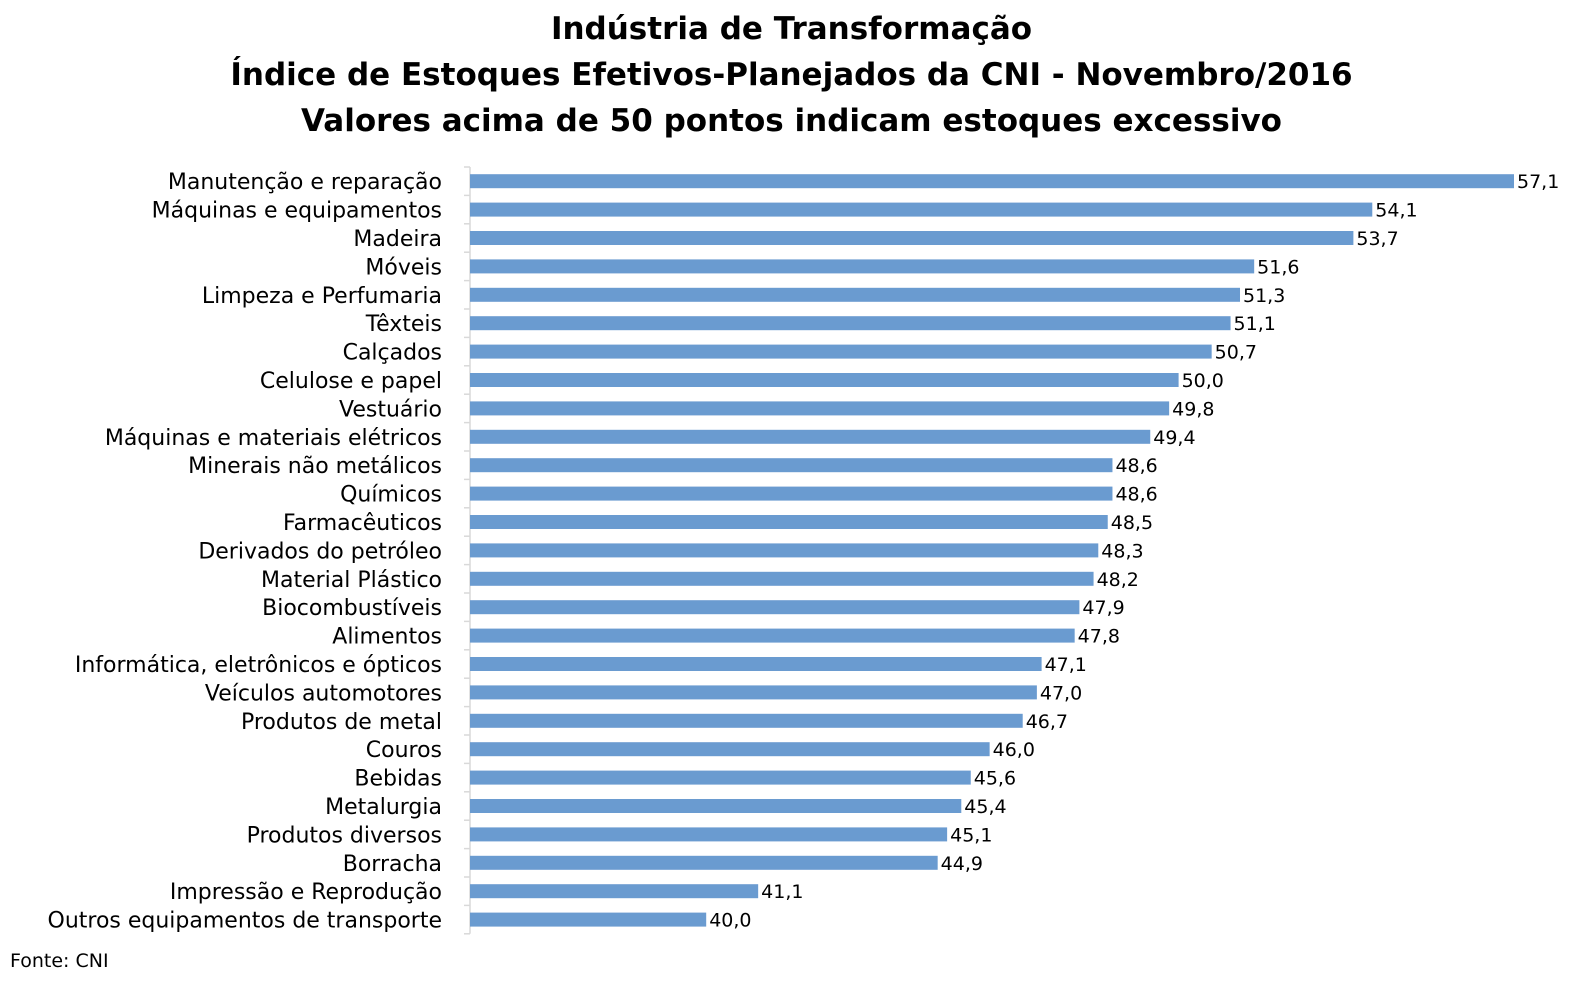  I want to click on chart-title: Indústria de Transformação, so click(791, 29).